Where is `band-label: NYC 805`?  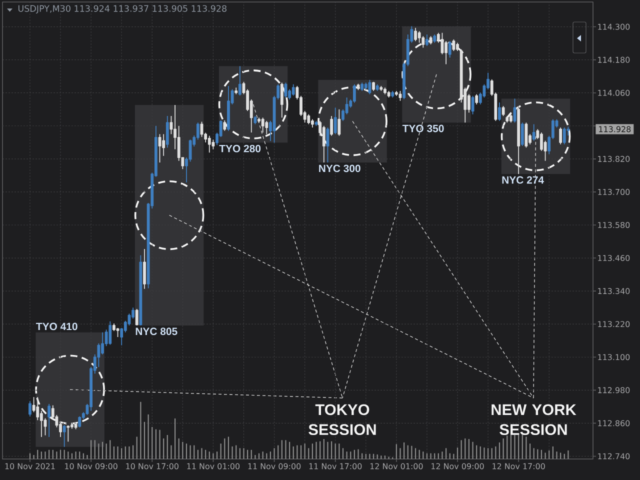 band-label: NYC 805 is located at coordinates (157, 332).